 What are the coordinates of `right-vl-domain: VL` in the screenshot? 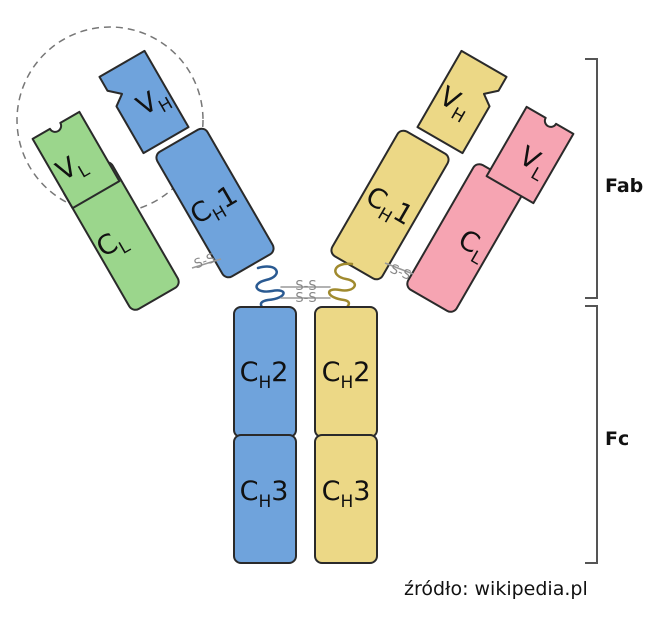 It's located at (530, 155).